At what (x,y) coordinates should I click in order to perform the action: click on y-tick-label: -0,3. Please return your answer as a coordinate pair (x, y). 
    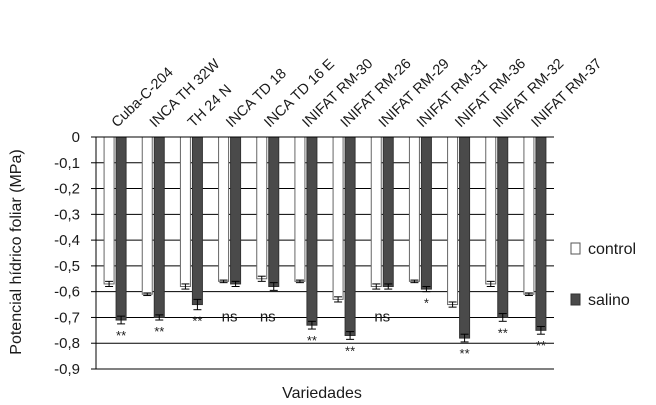
    Looking at the image, I should click on (67, 214).